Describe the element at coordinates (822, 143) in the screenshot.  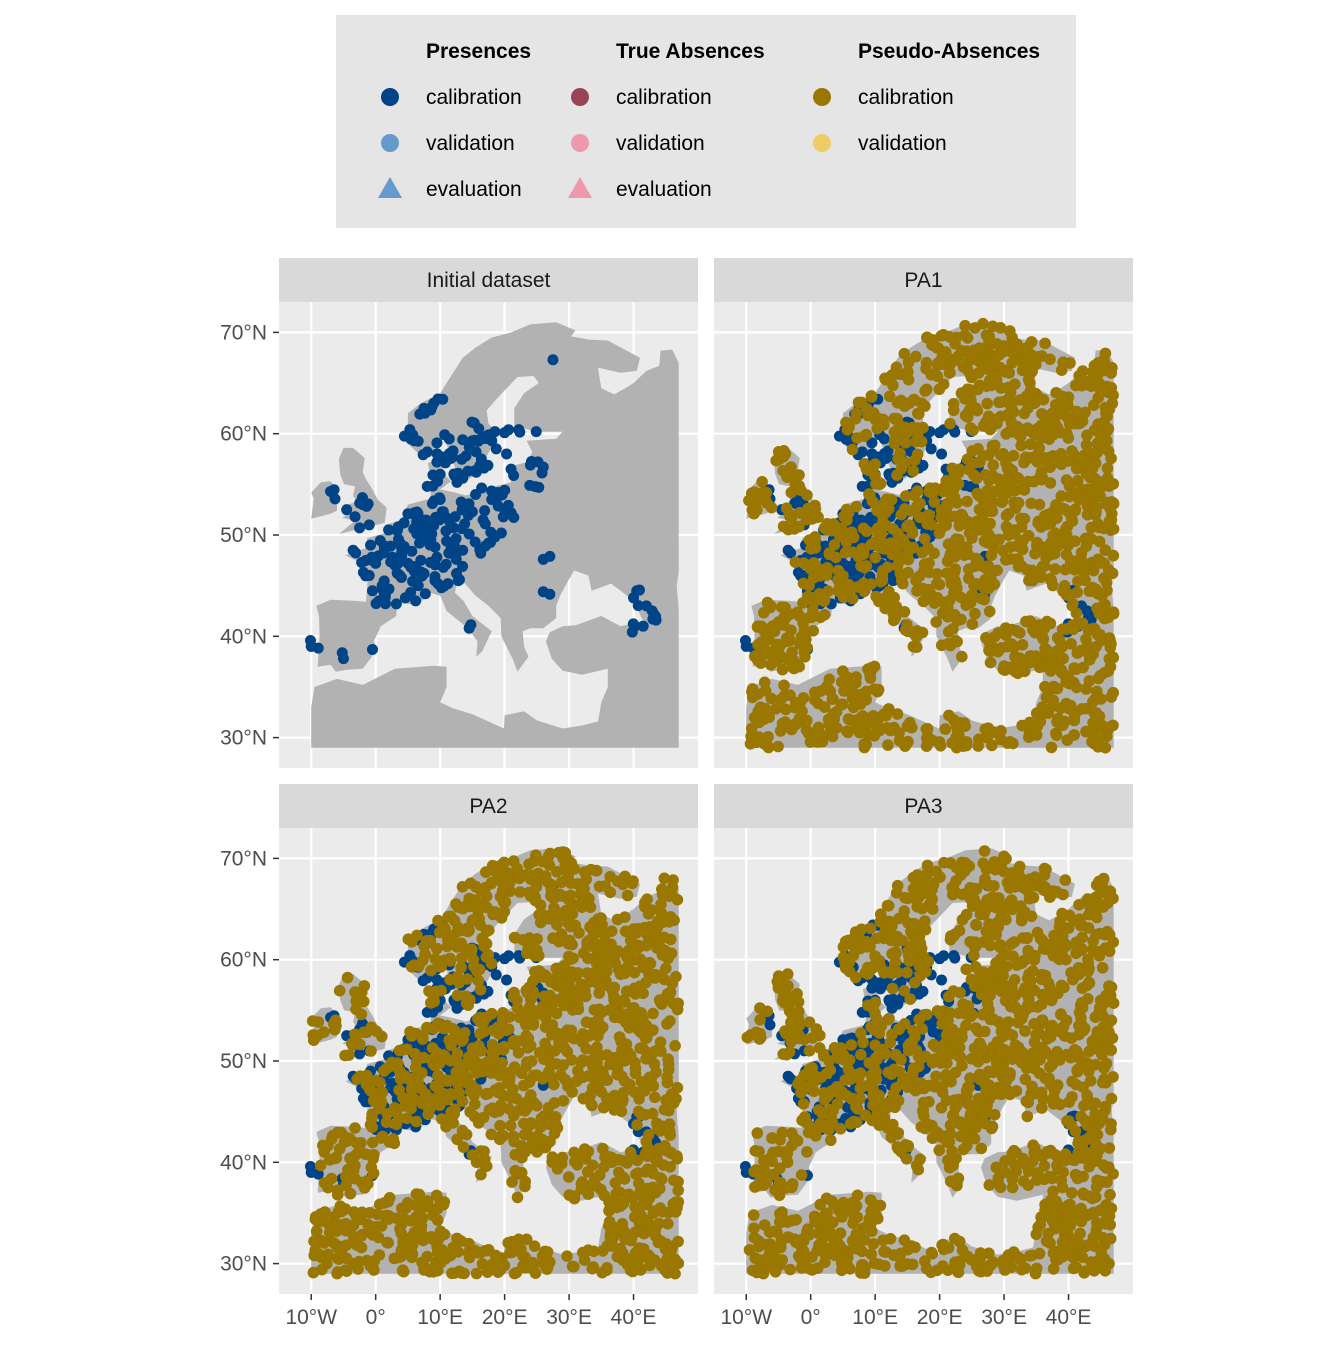
I see `legend-key-circle` at that location.